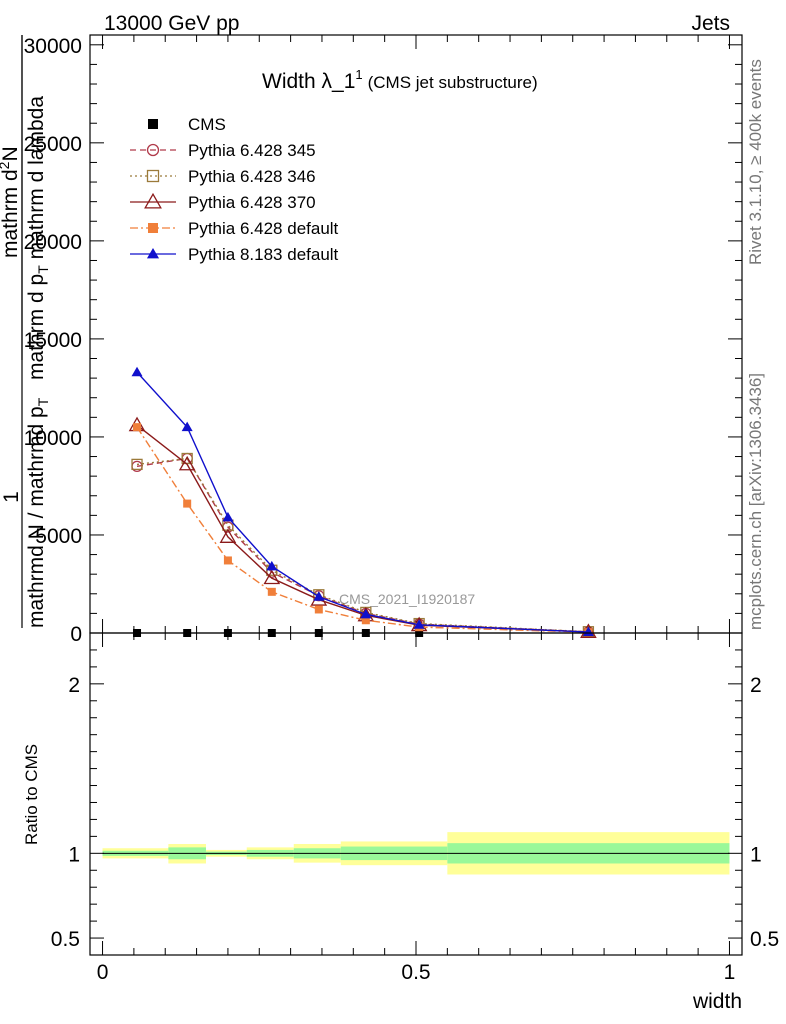 The height and width of the screenshot is (1024, 786). I want to click on main-y-tick-label: 15000, so click(53, 340).